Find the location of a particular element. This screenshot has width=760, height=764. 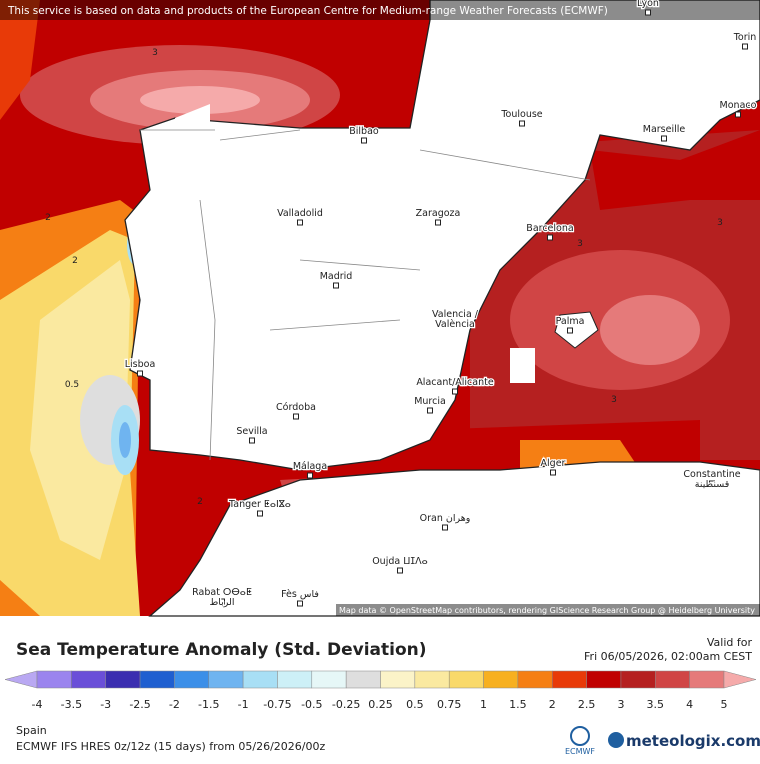

colorbar-label: 1.5 is located at coordinates (518, 704).